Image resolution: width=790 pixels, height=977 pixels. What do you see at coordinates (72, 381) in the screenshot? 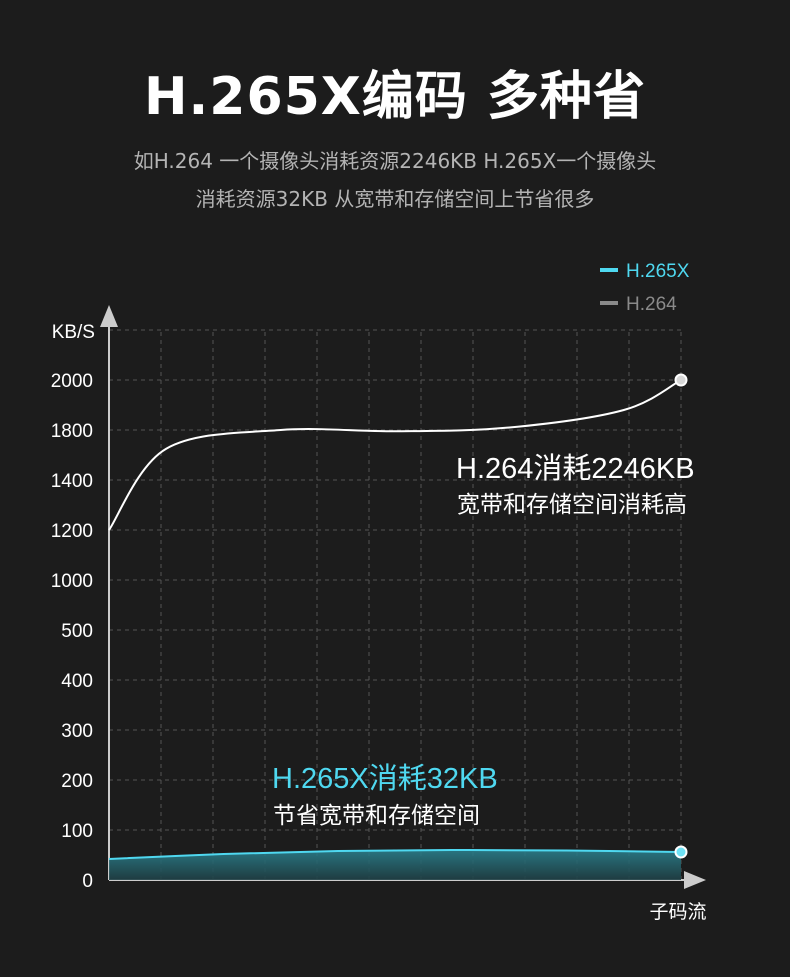
I see `y-tick-label: 2000` at bounding box center [72, 381].